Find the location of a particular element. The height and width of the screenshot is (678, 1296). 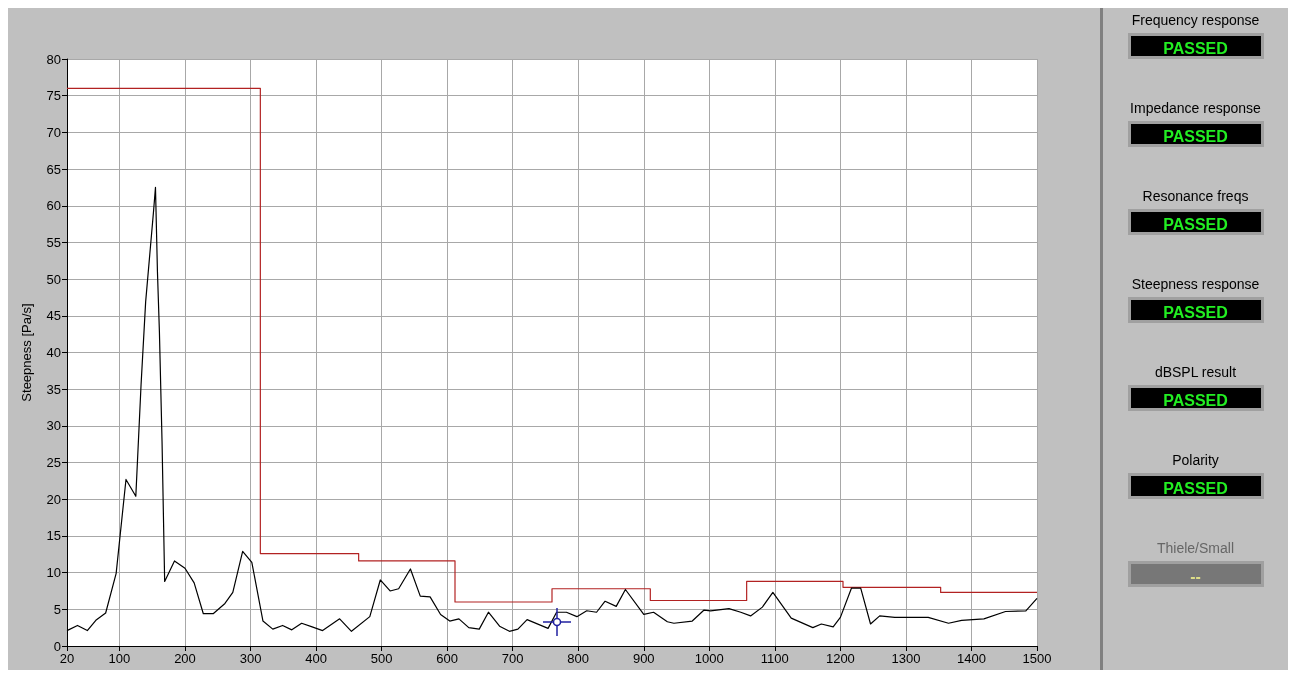

x-tick-label: 1500 is located at coordinates (1037, 658).